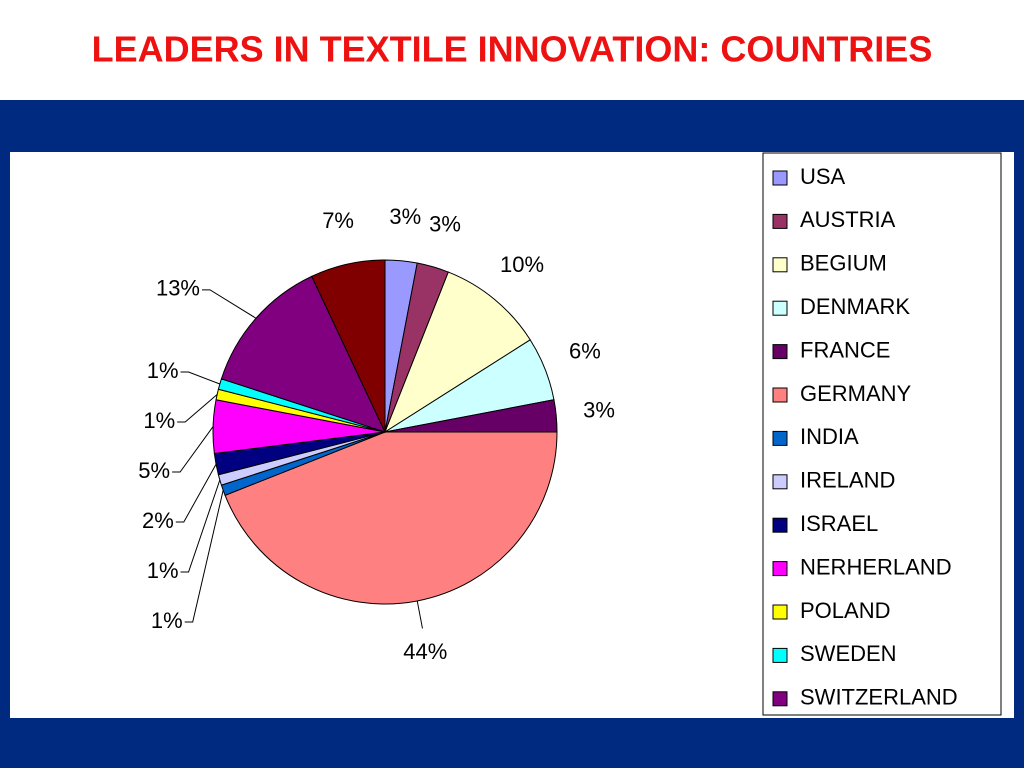 The height and width of the screenshot is (768, 1024). I want to click on legend-label: IRELAND, so click(847, 480).